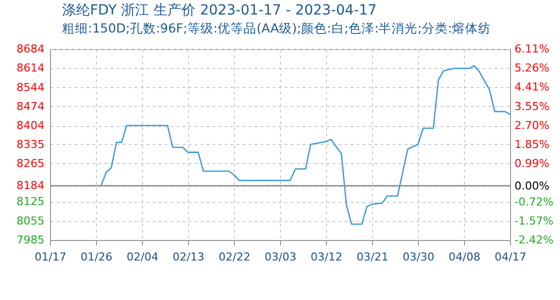  What do you see at coordinates (234, 257) in the screenshot?
I see `x-tick-label: 02/22` at bounding box center [234, 257].